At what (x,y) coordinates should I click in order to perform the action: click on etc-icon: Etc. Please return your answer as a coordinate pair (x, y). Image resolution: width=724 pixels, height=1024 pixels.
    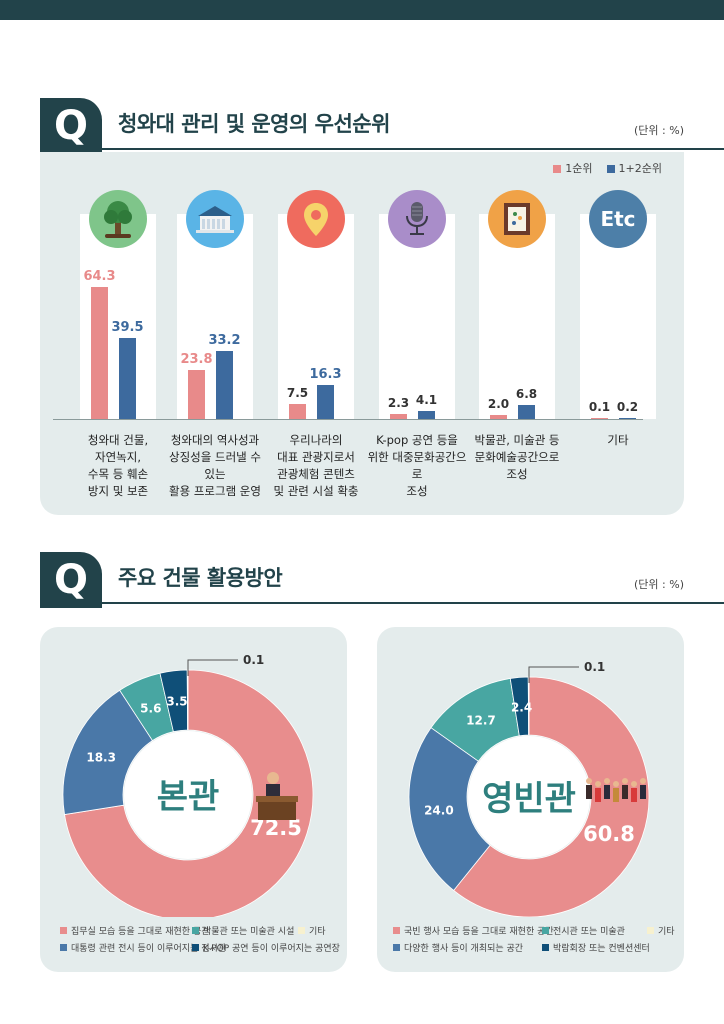
    Looking at the image, I should click on (618, 219).